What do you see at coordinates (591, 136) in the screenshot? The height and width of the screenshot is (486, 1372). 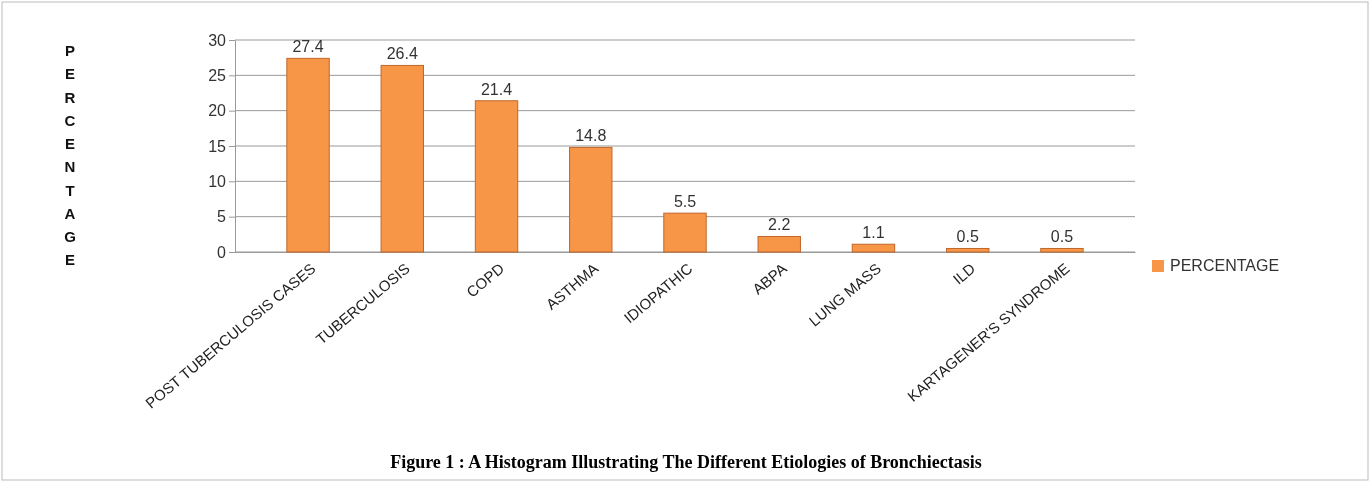 I see `data-label: 14.8` at bounding box center [591, 136].